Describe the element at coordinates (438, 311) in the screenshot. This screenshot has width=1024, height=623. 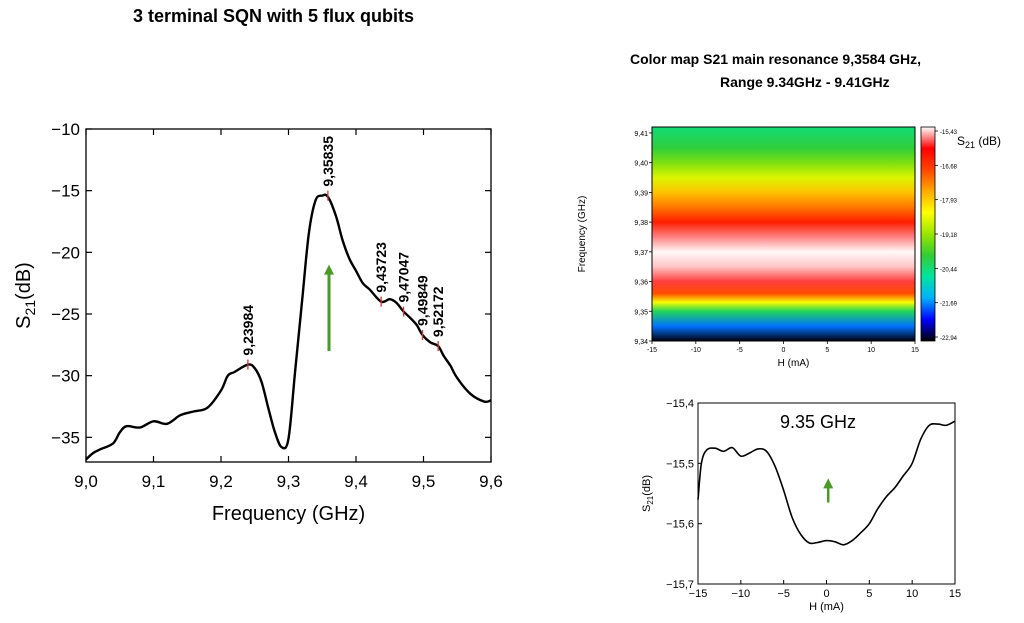
I see `peak-label: 9,52172` at that location.